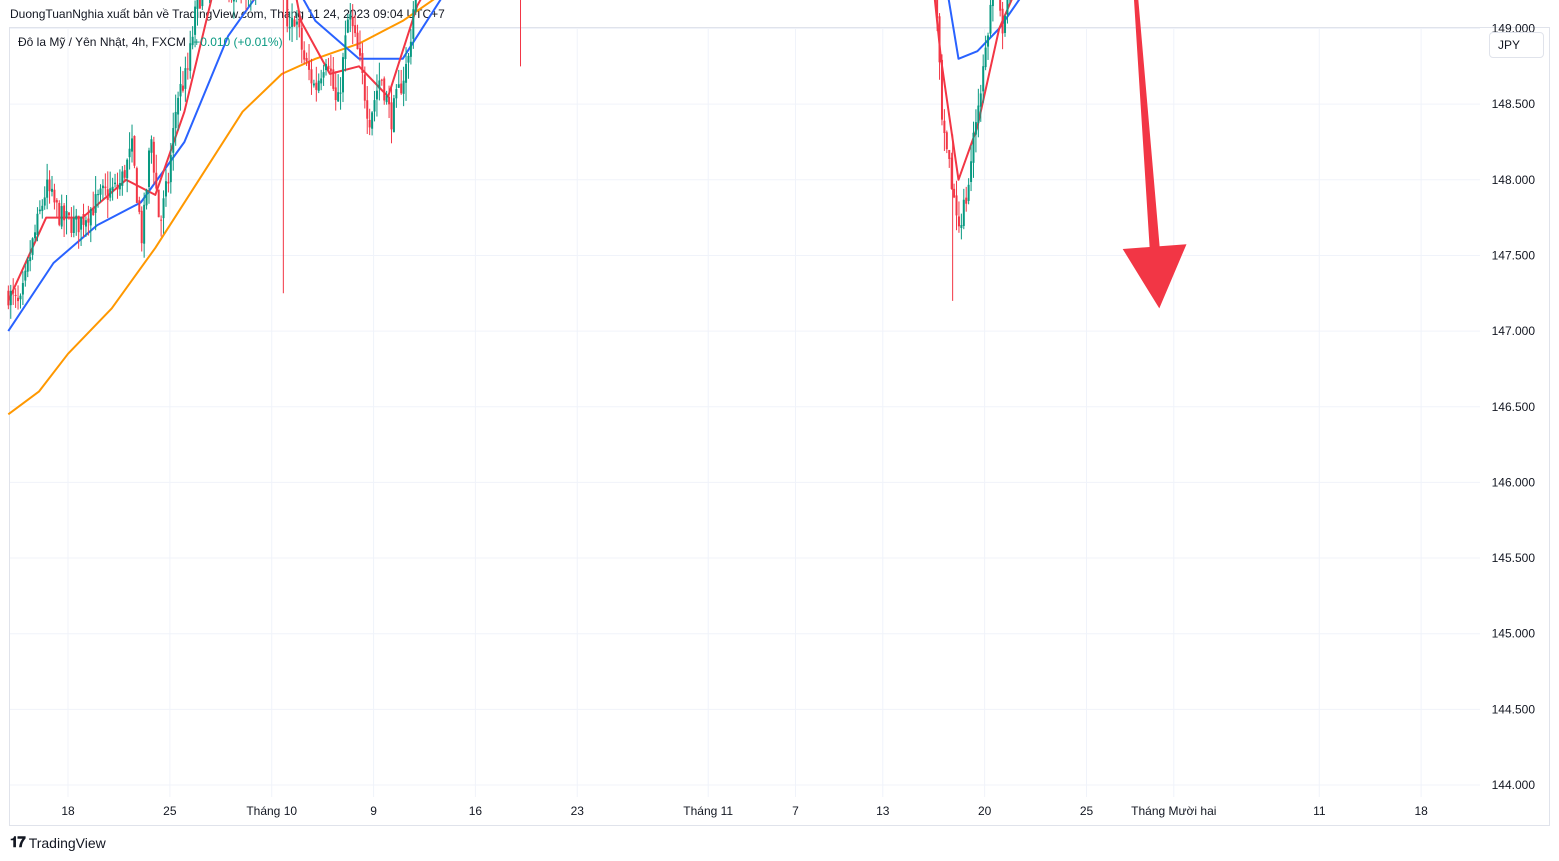 The width and height of the screenshot is (1559, 861). I want to click on time-tick-label: Tháng Mười hai, so click(1173, 811).